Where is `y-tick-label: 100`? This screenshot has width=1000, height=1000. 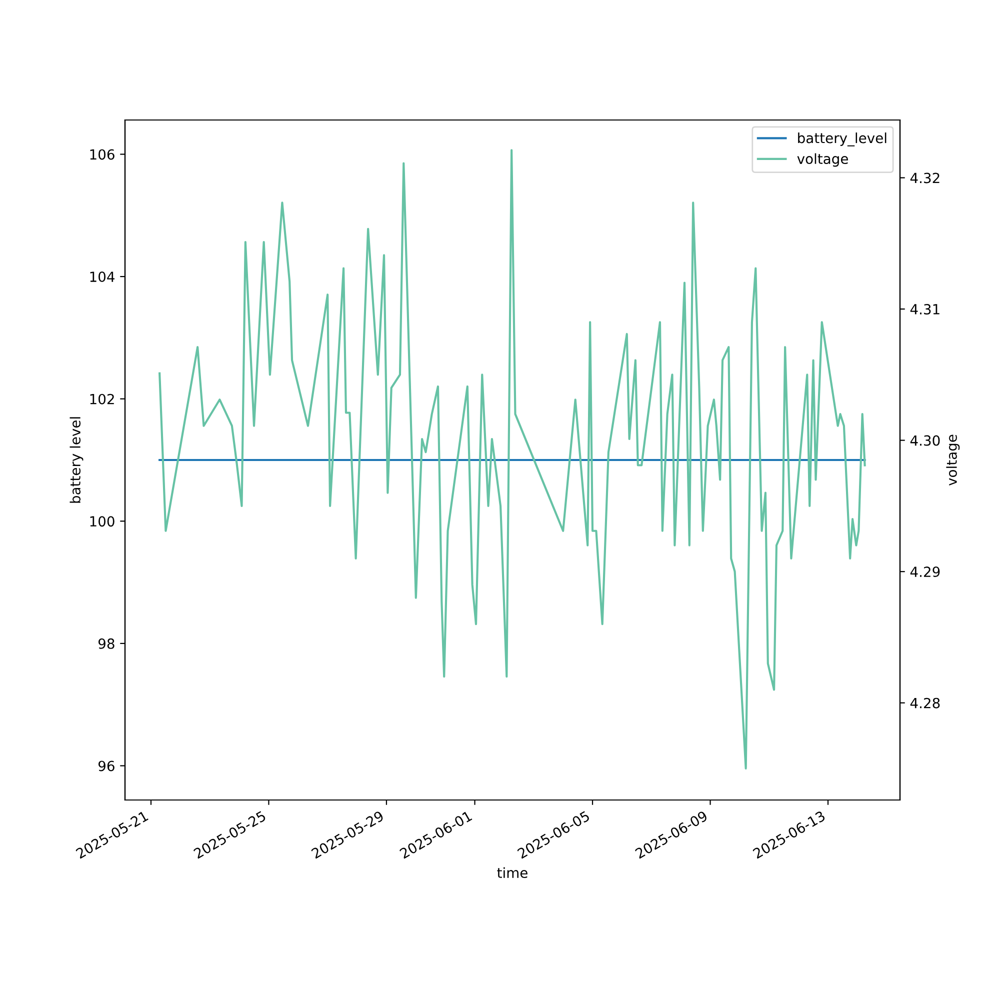
y-tick-label: 100 is located at coordinates (102, 521).